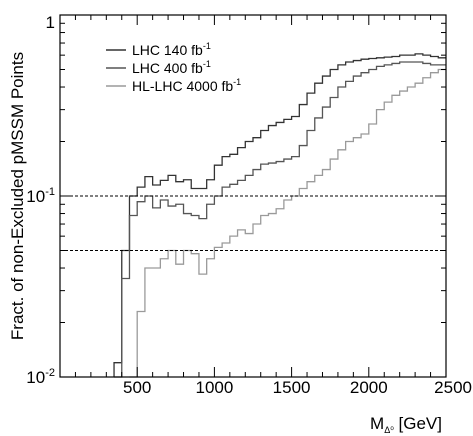 The image size is (473, 436). I want to click on legend-label-1: LHC 140 fb-1, so click(171, 49).